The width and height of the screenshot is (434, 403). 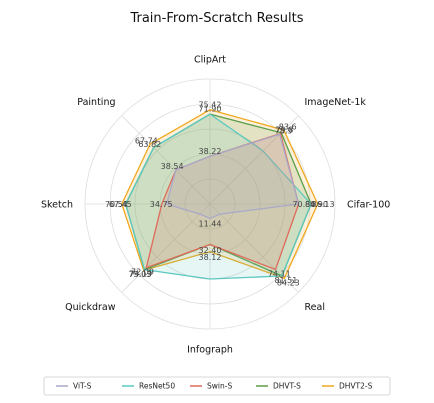 What do you see at coordinates (288, 282) in the screenshot?
I see `value-label-dhvt2-s-3: 84.23` at bounding box center [288, 282].